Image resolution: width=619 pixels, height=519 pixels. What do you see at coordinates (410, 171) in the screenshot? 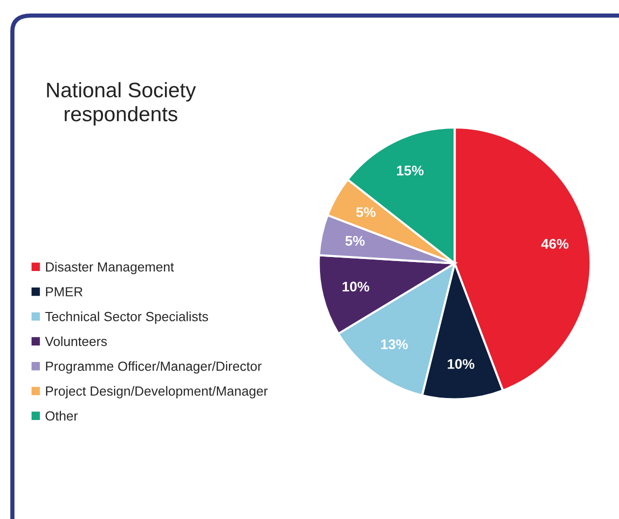
I see `data-label: 15%` at bounding box center [410, 171].